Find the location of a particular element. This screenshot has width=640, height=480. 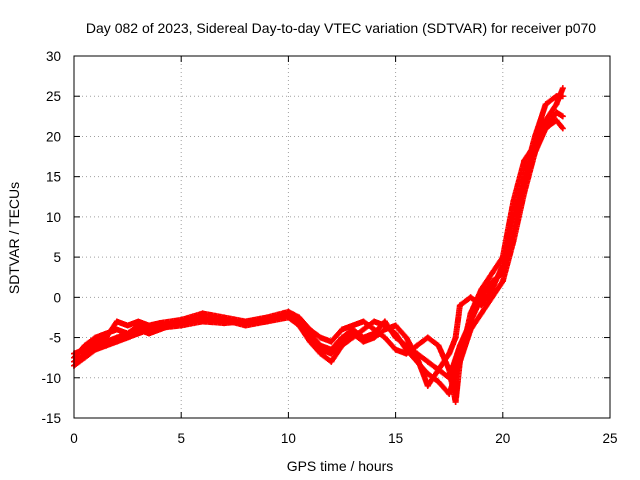

x-tick-label: 25 is located at coordinates (609, 438).